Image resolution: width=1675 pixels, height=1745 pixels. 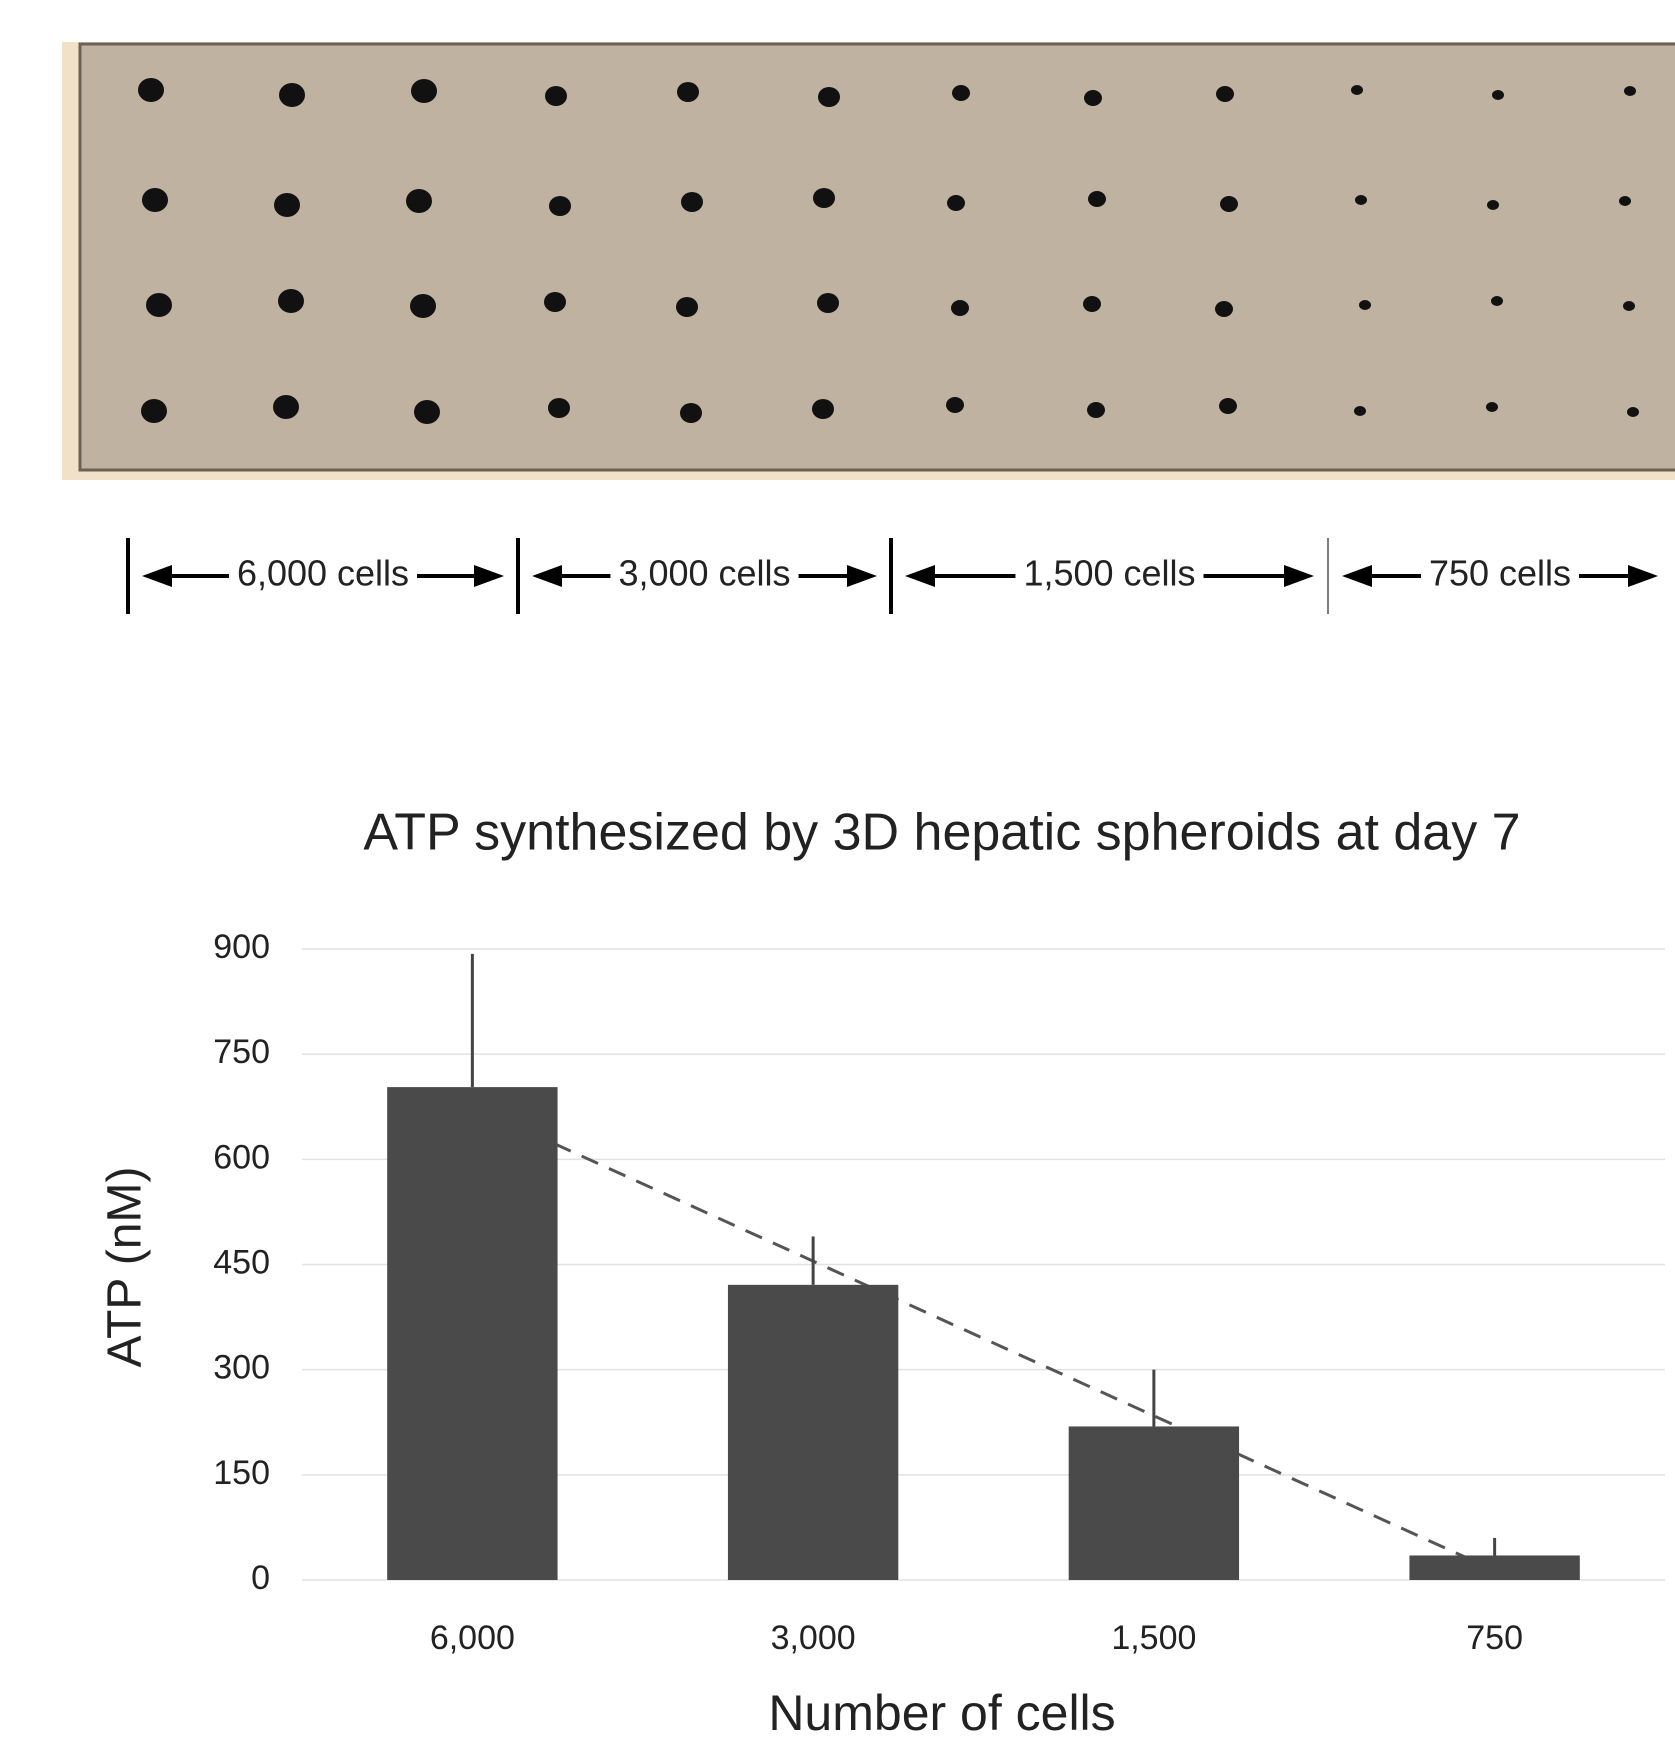 I want to click on group-label: 6,000 cells, so click(x=323, y=573).